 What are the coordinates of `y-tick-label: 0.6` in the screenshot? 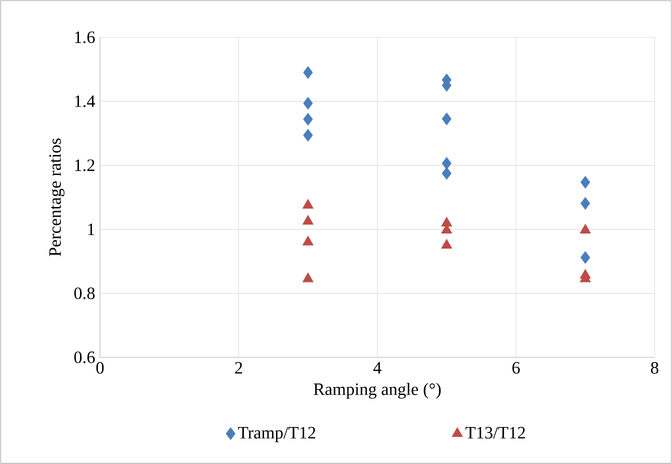 It's located at (84, 357).